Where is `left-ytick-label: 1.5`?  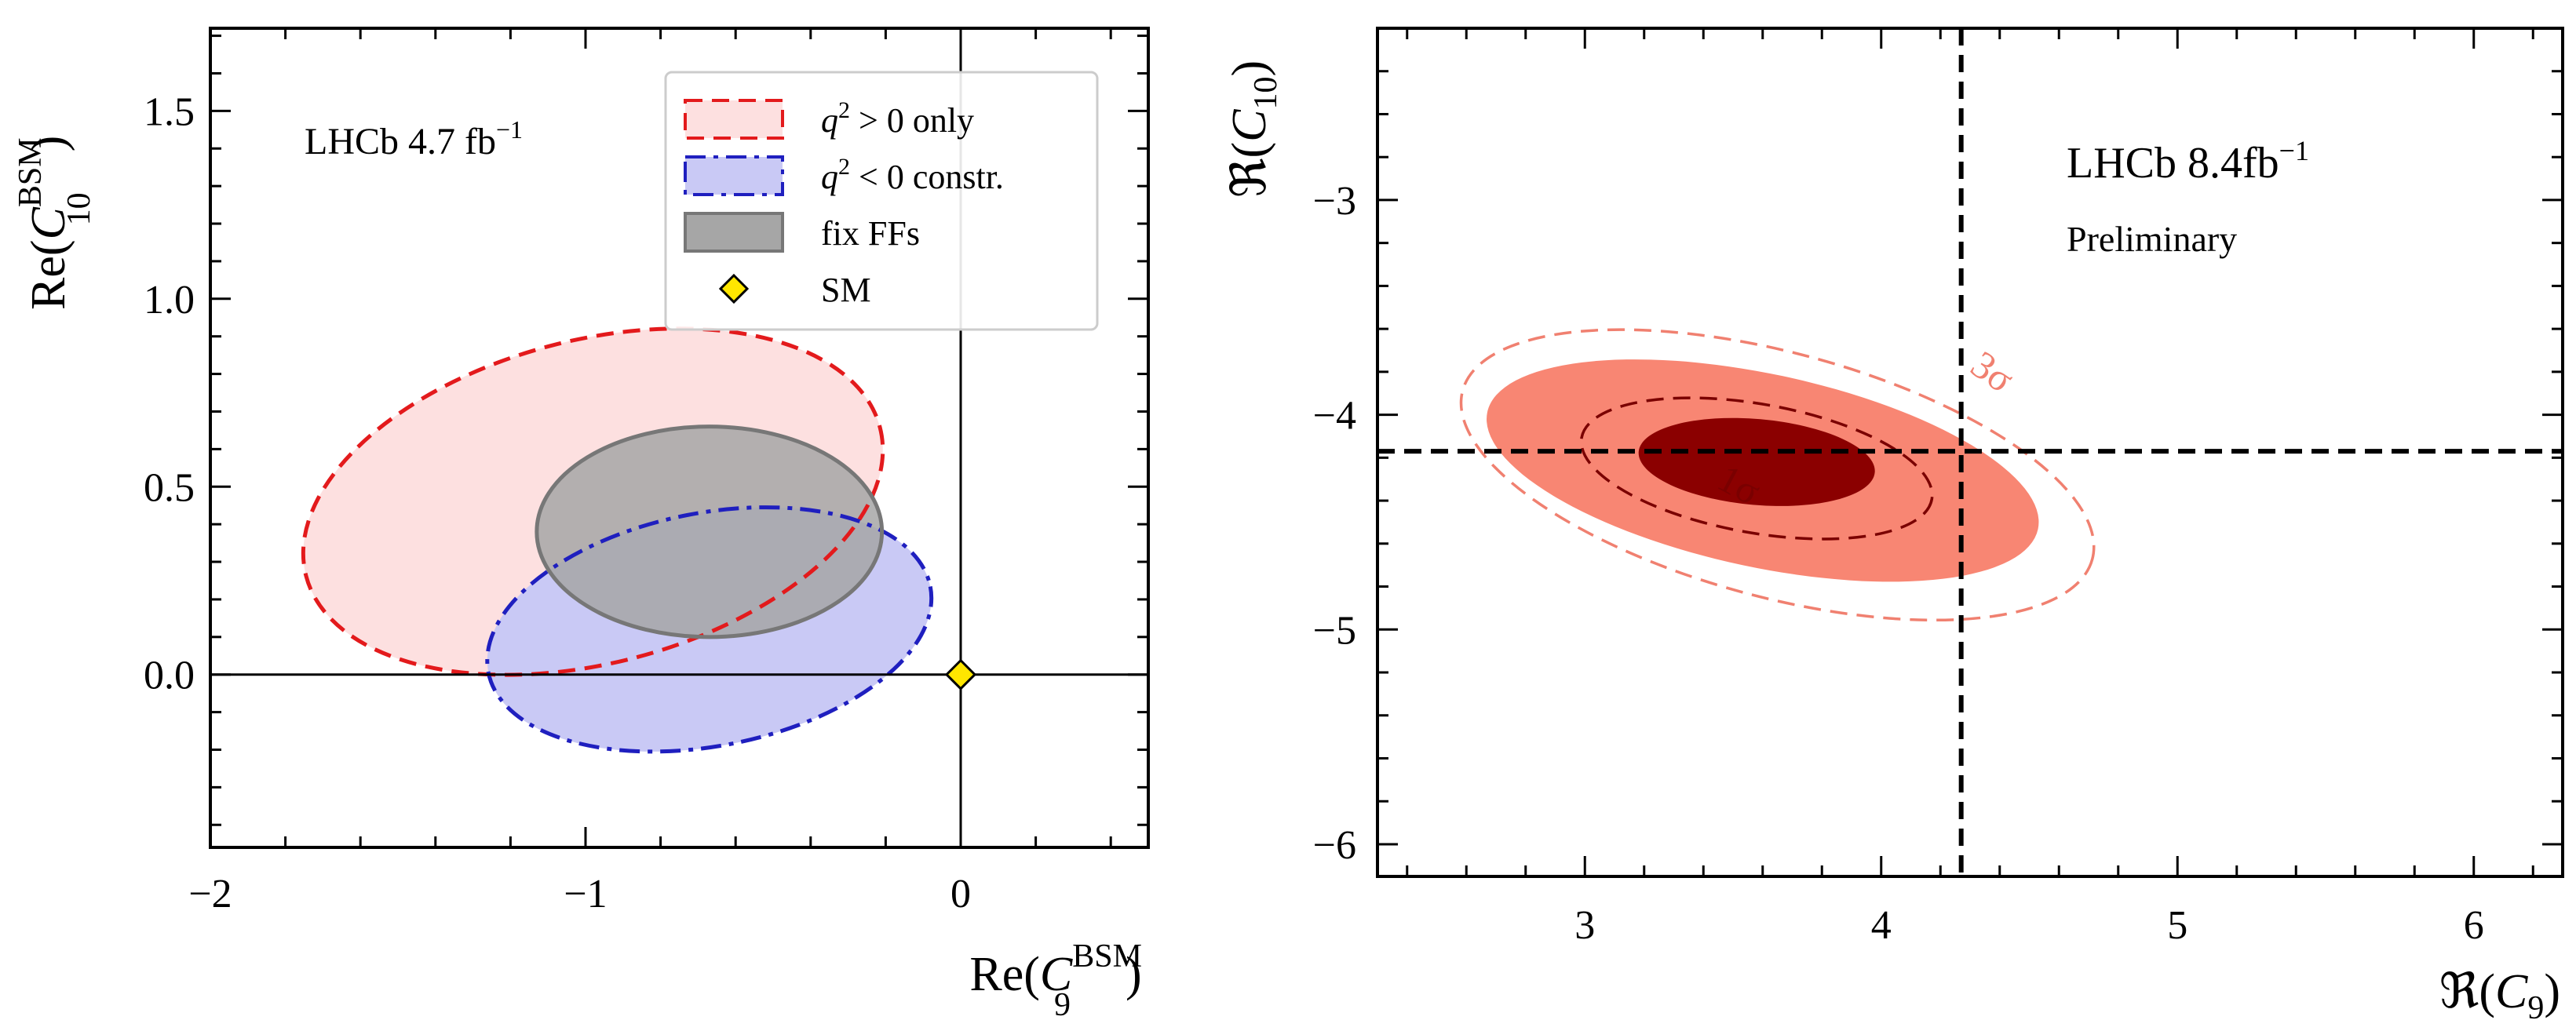
left-ytick-label: 1.5 is located at coordinates (169, 112).